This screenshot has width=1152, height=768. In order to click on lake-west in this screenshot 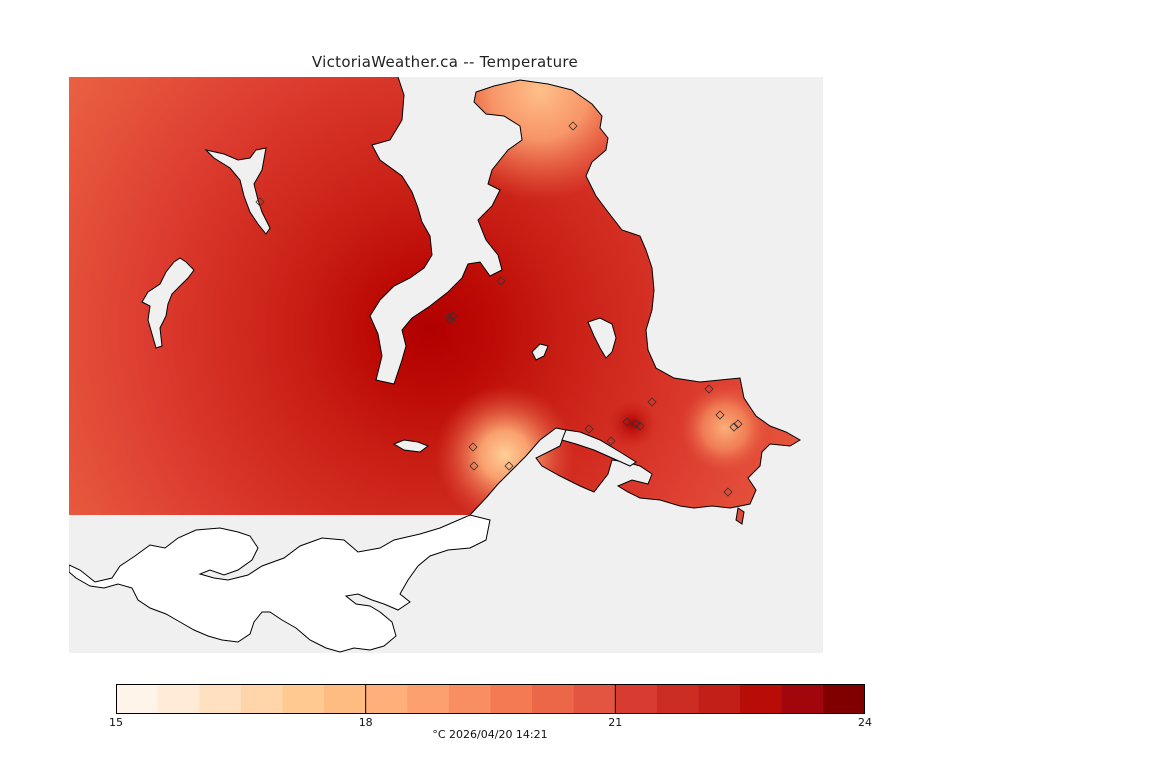, I will do `click(411, 446)`.